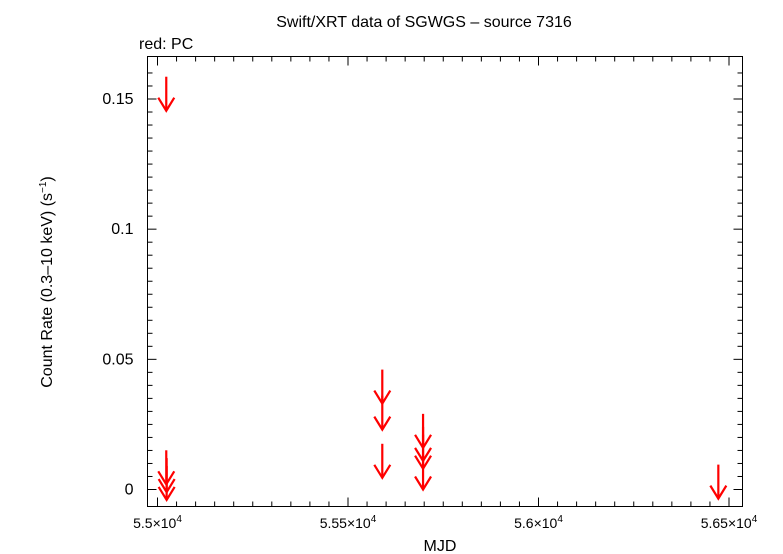 Image resolution: width=783 pixels, height=554 pixels. Describe the element at coordinates (47, 178) in the screenshot. I see `y-axis-label-tail: )` at that location.